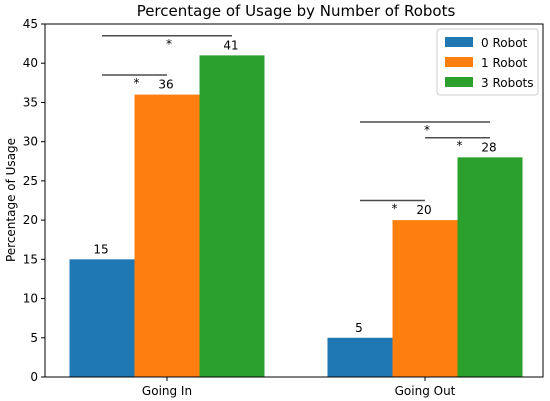  Describe the element at coordinates (230, 45) in the screenshot. I see `bar-value-label: 41` at that location.